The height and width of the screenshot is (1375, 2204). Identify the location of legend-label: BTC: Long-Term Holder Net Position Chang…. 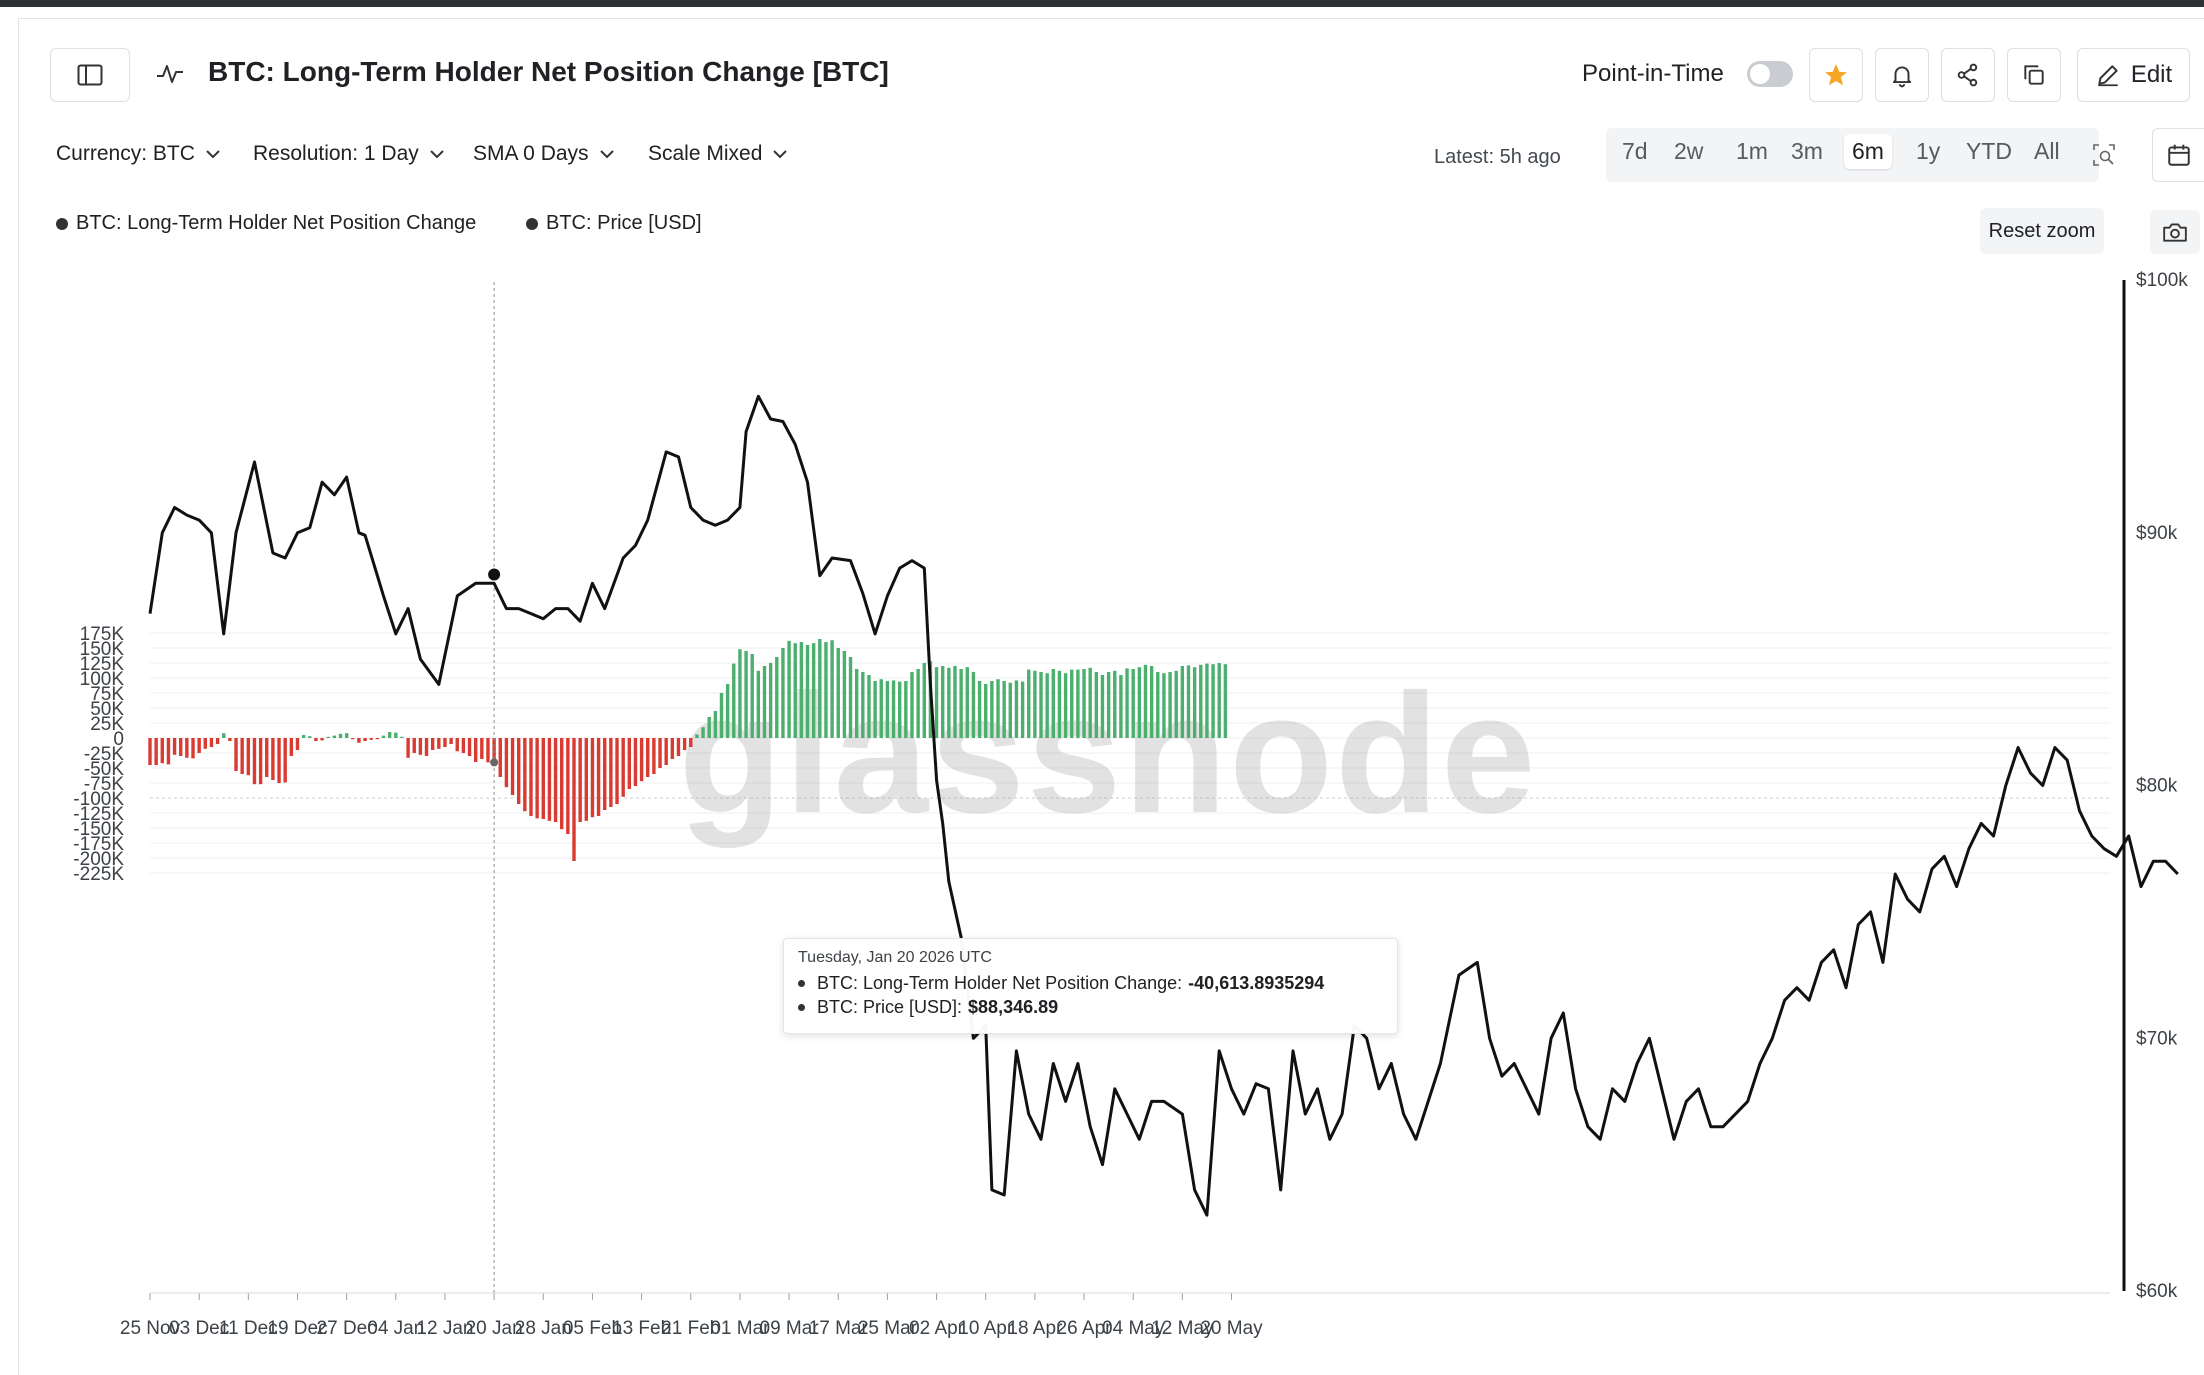
(276, 223).